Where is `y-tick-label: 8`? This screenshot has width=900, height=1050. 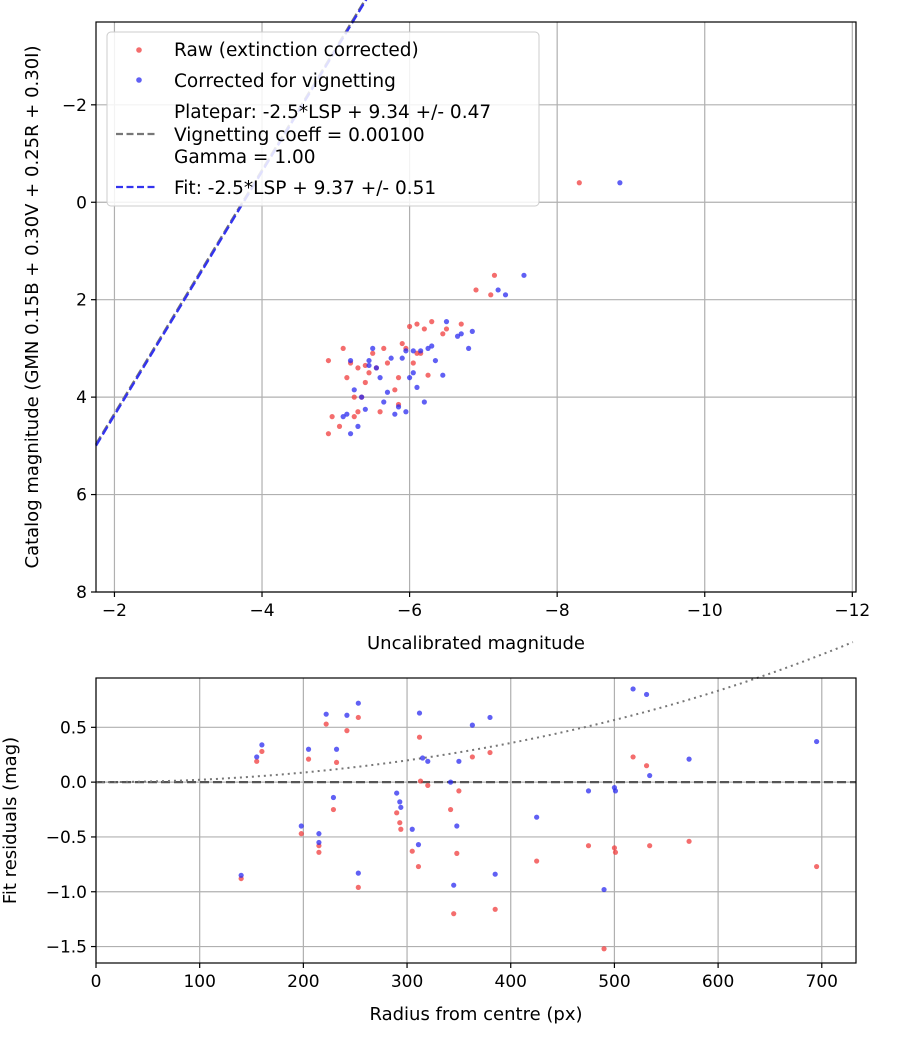 y-tick-label: 8 is located at coordinates (81, 593).